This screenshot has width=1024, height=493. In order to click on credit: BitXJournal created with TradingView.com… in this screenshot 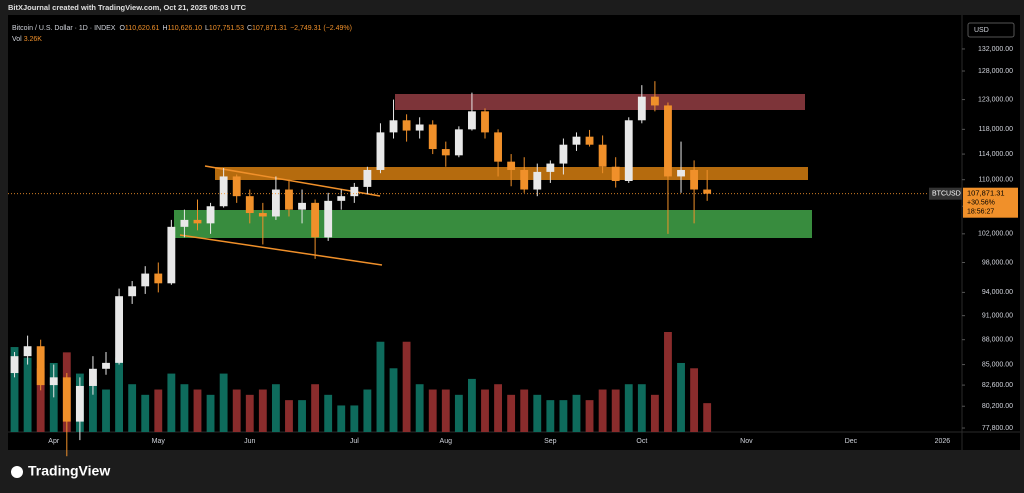, I will do `click(127, 7)`.